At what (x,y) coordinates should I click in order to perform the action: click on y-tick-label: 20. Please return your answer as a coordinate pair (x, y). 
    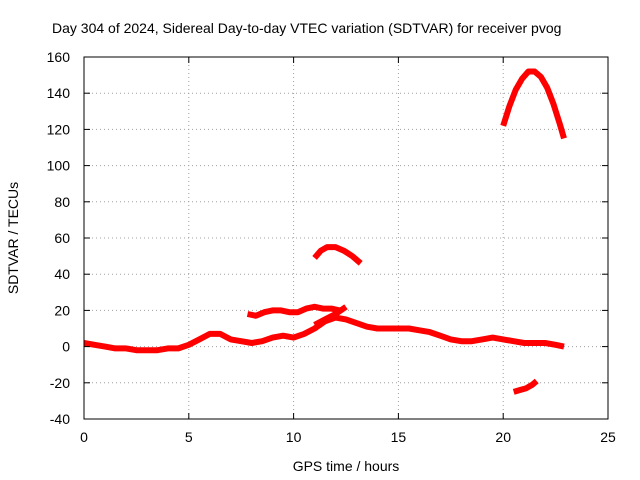
    Looking at the image, I should click on (62, 310).